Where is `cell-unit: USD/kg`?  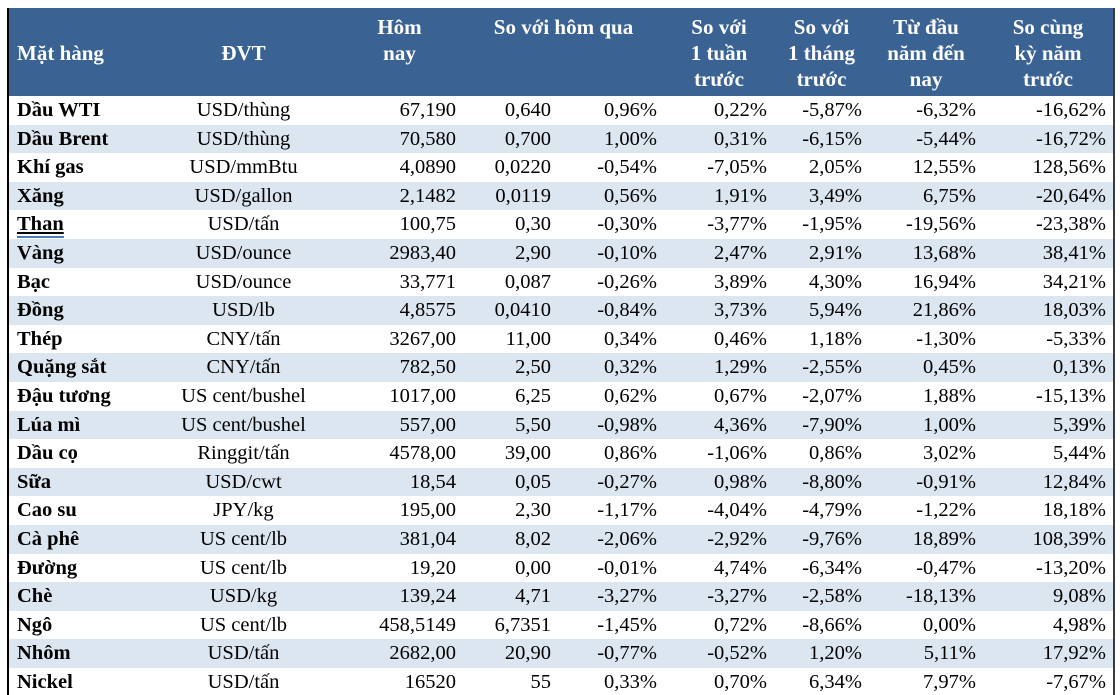
cell-unit: USD/kg is located at coordinates (243, 596).